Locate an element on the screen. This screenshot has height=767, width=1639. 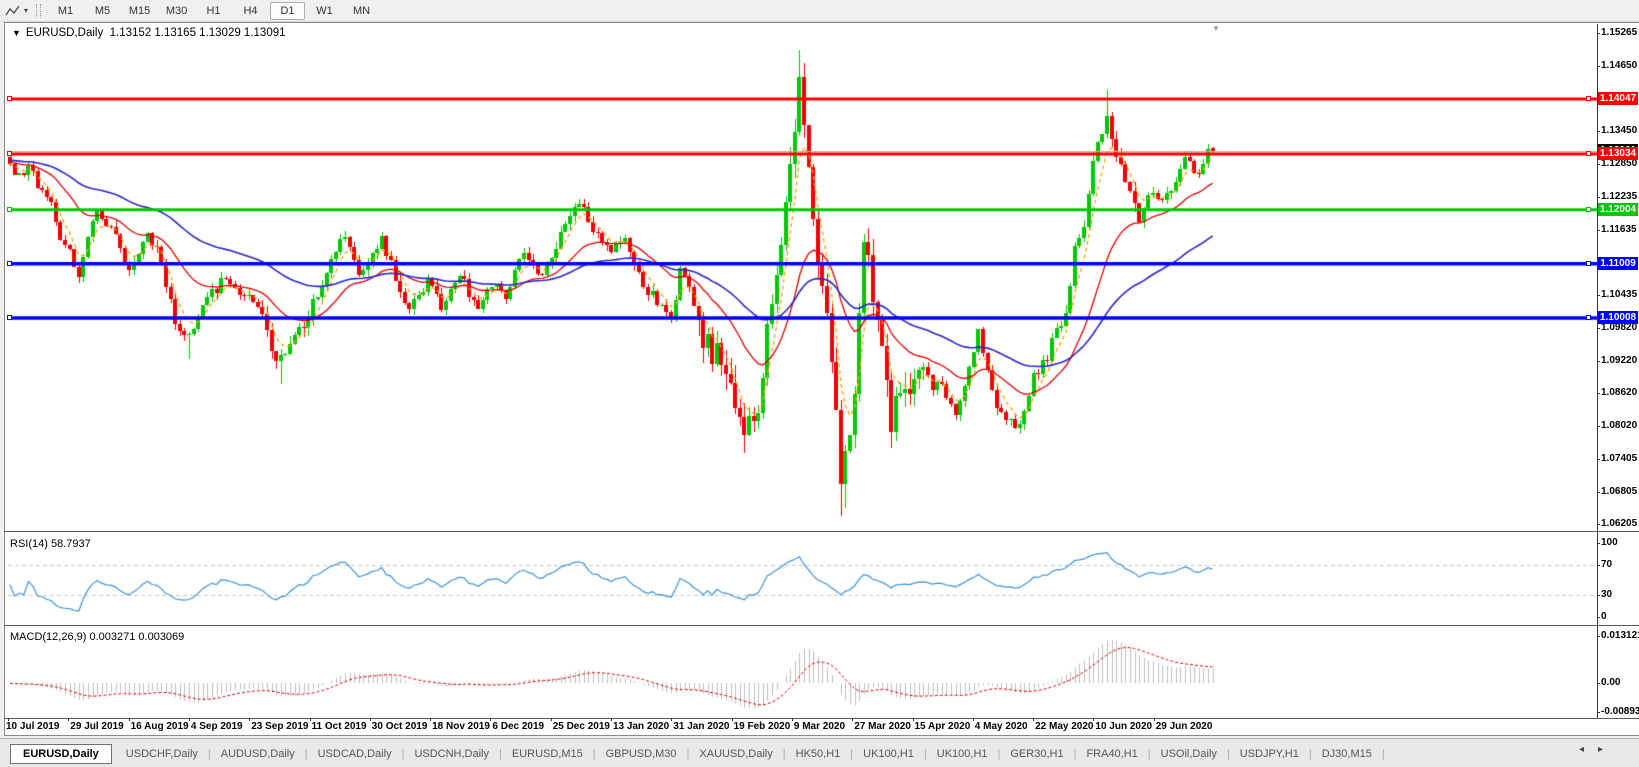
timeframe-button-m1: M1 is located at coordinates (65, 10).